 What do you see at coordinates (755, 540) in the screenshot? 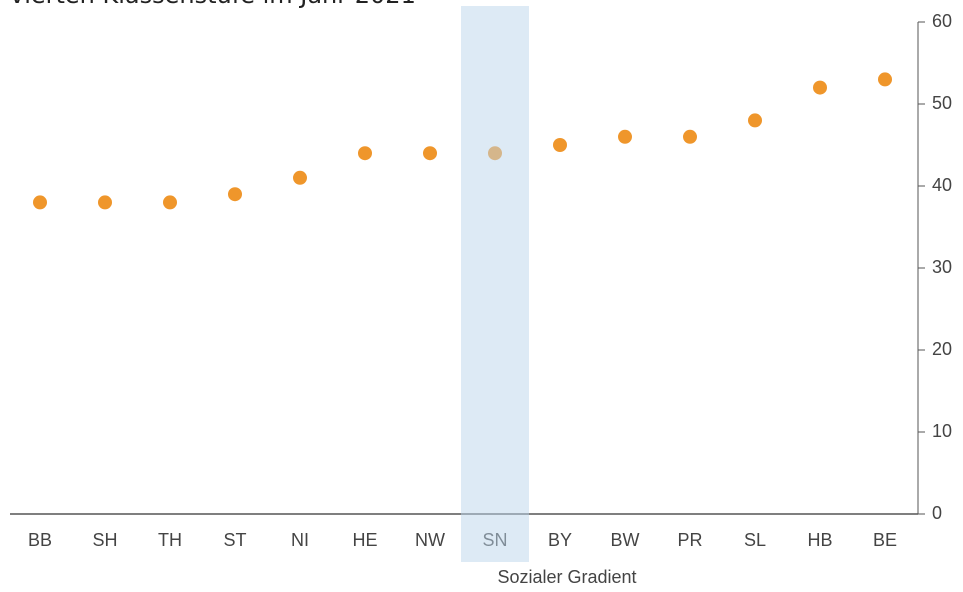
I see `x-tick-label: SL` at bounding box center [755, 540].